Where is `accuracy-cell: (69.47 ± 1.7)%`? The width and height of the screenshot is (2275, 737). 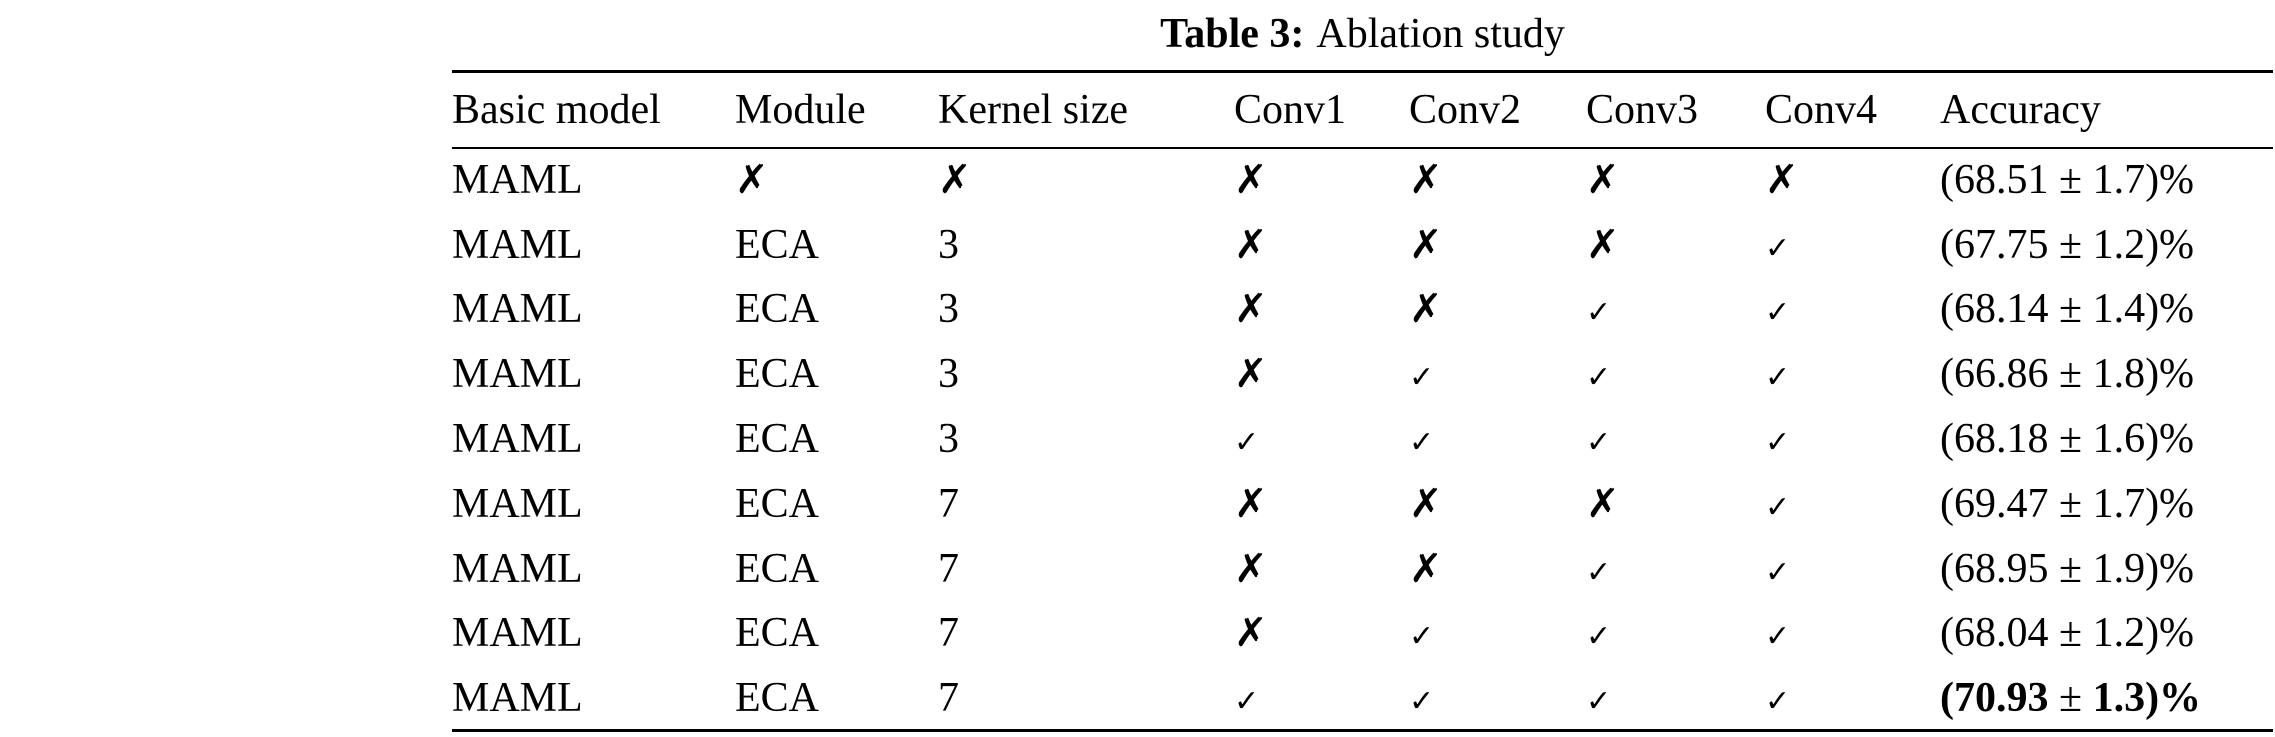 accuracy-cell: (69.47 ± 1.7)% is located at coordinates (2106, 503).